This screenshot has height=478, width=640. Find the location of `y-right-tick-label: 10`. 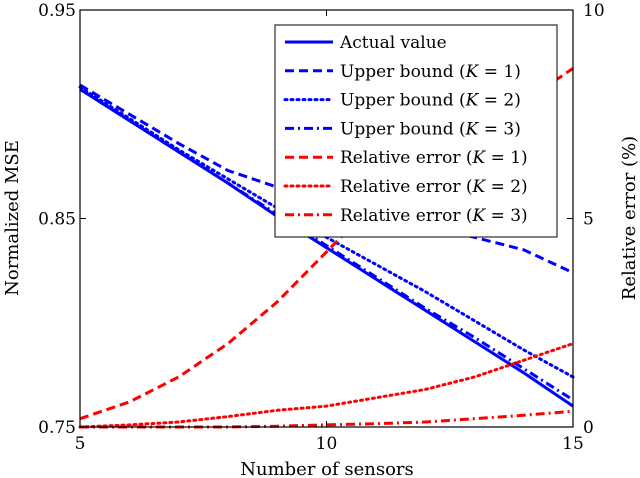

y-right-tick-label: 10 is located at coordinates (594, 11).